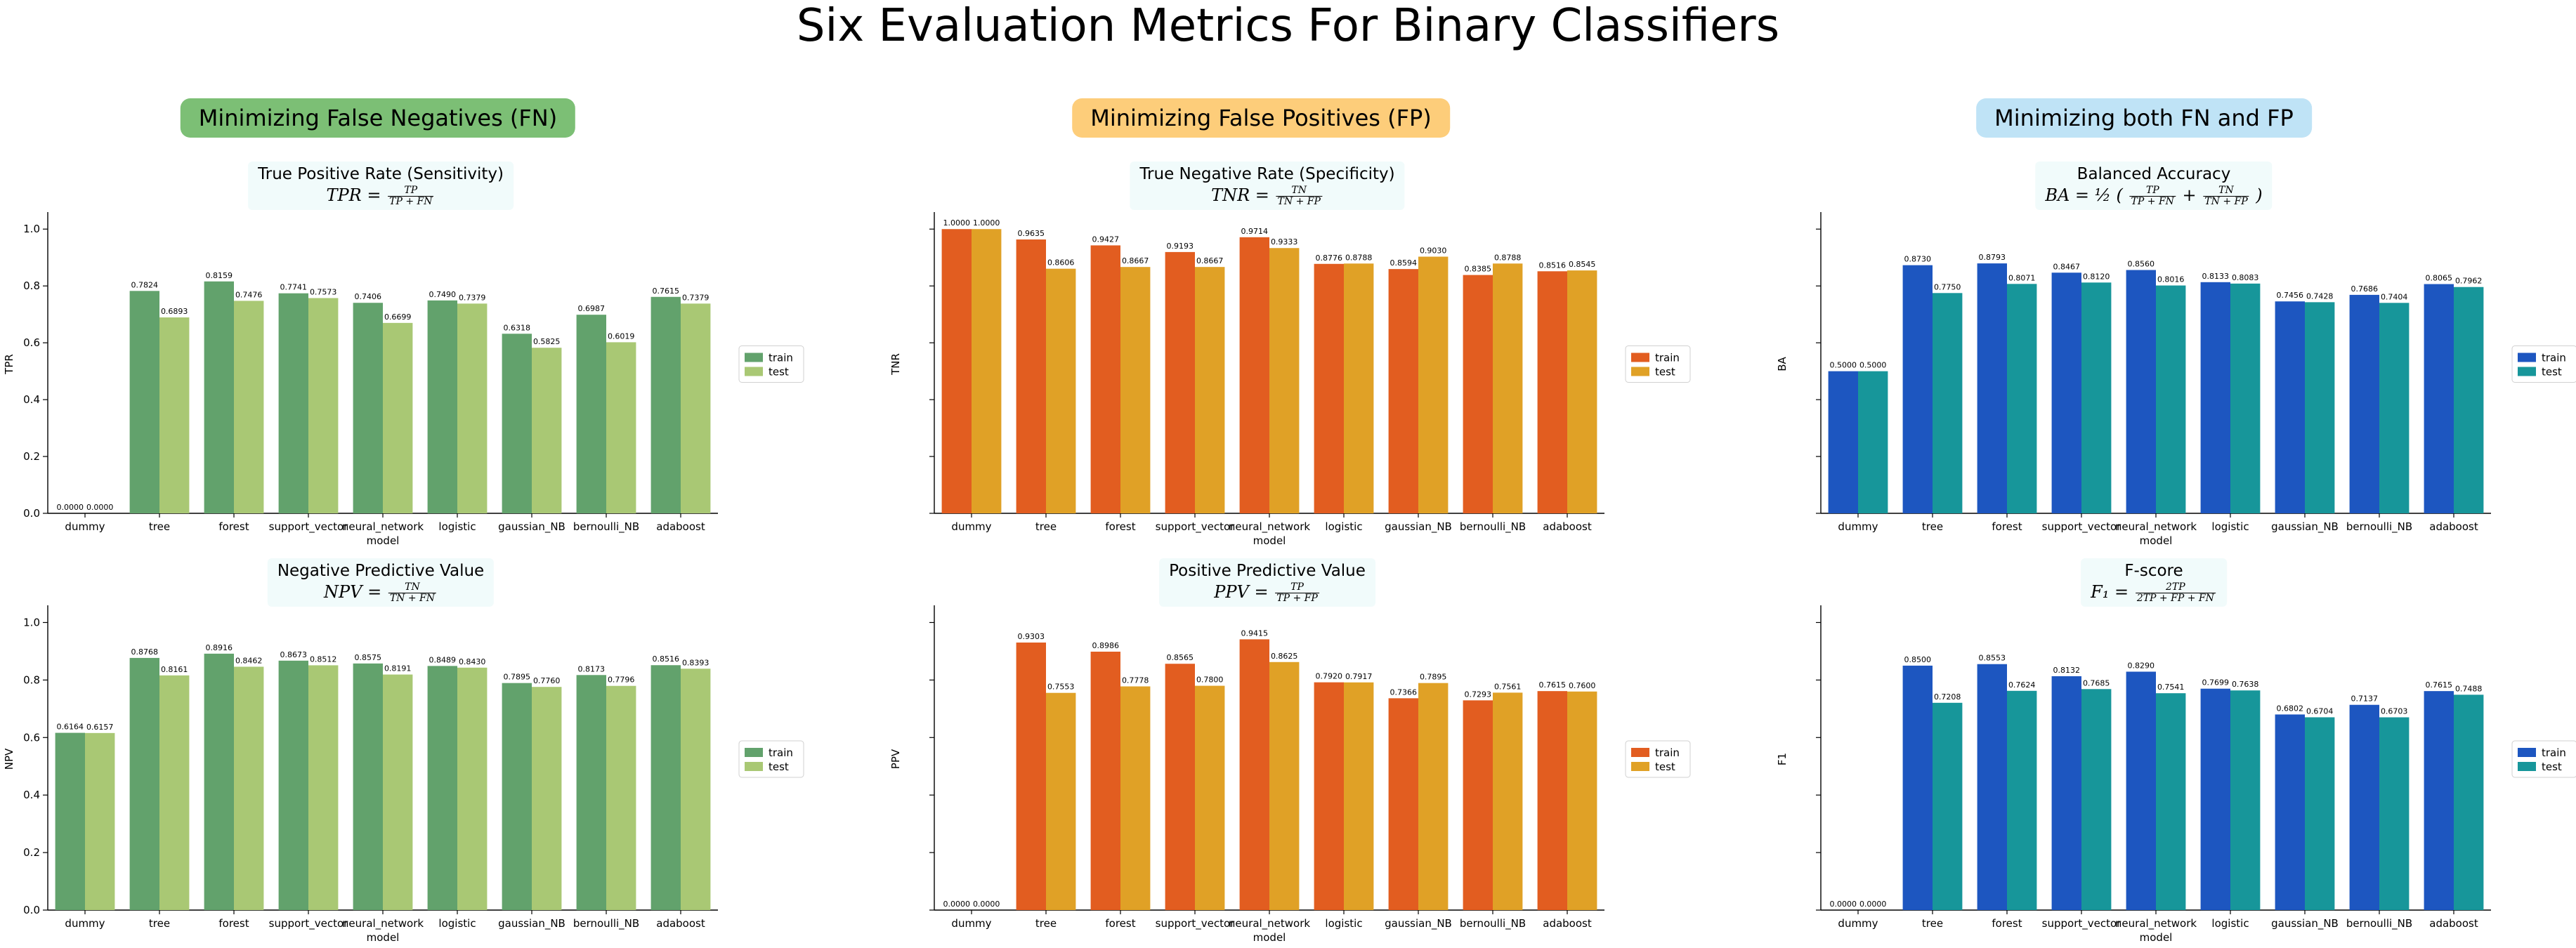 The width and height of the screenshot is (2576, 948). I want to click on tnr-data-label-train-logistic: 0.8776, so click(1329, 258).